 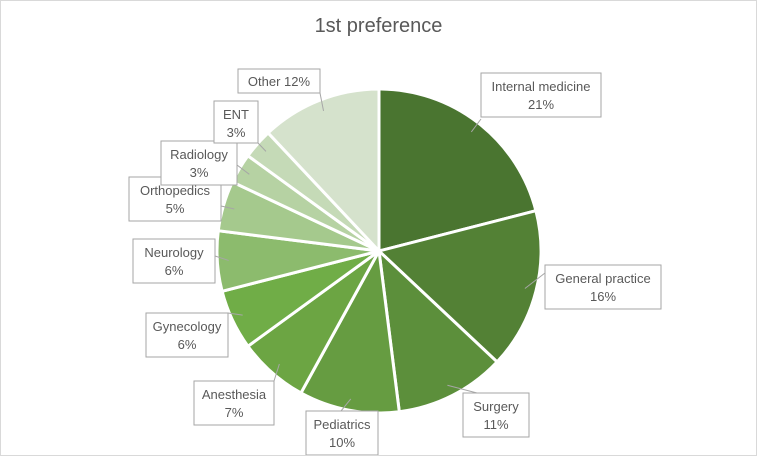 What do you see at coordinates (187, 326) in the screenshot?
I see `label-category: Gynecology` at bounding box center [187, 326].